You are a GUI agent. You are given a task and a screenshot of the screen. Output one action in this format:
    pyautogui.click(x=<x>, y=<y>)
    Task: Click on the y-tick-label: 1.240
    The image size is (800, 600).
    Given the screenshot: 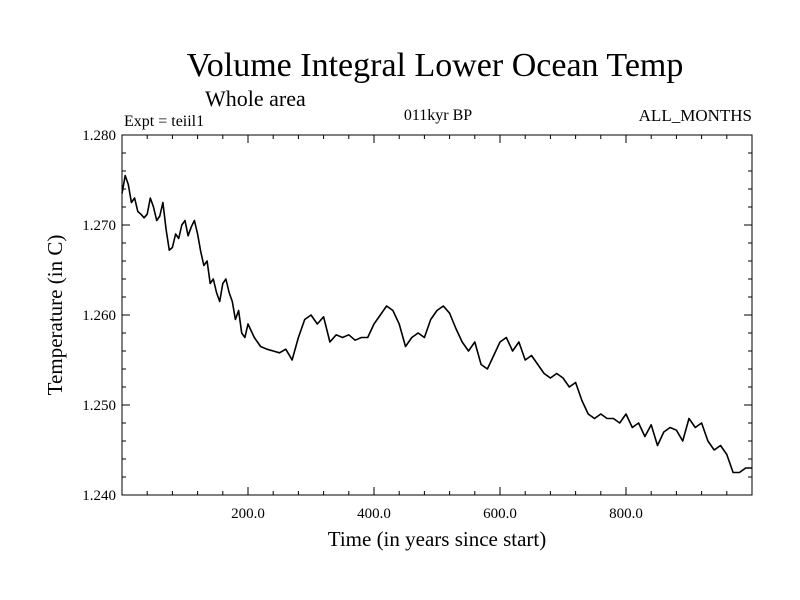 What is the action you would take?
    pyautogui.click(x=99, y=496)
    